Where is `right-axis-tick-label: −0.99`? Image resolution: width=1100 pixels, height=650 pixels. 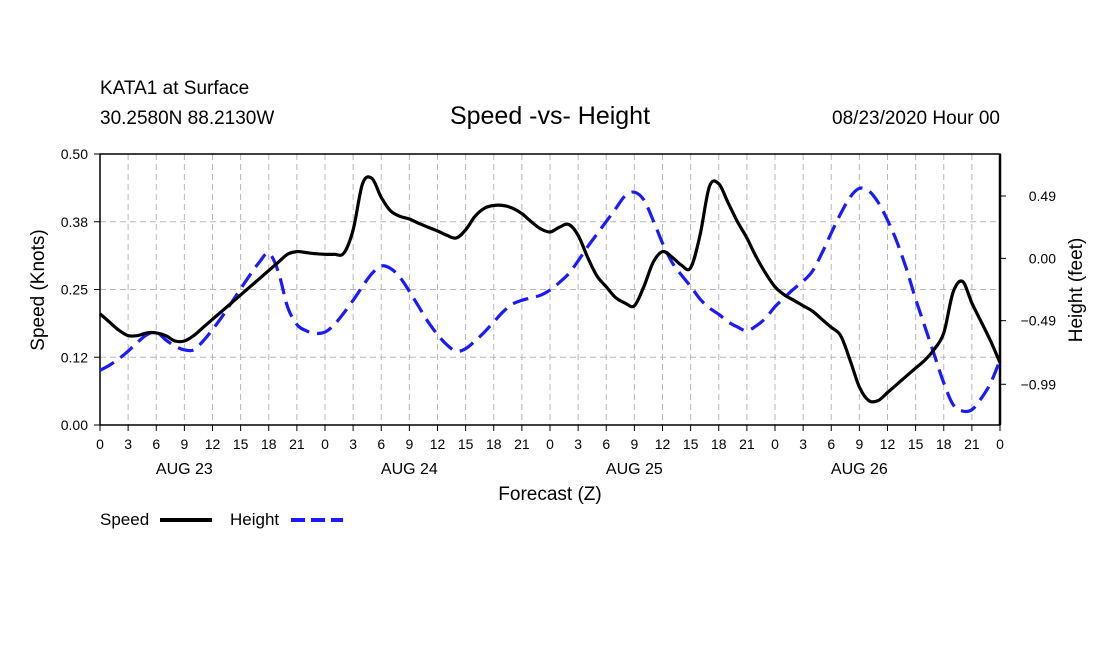 right-axis-tick-label: −0.99 is located at coordinates (1039, 384).